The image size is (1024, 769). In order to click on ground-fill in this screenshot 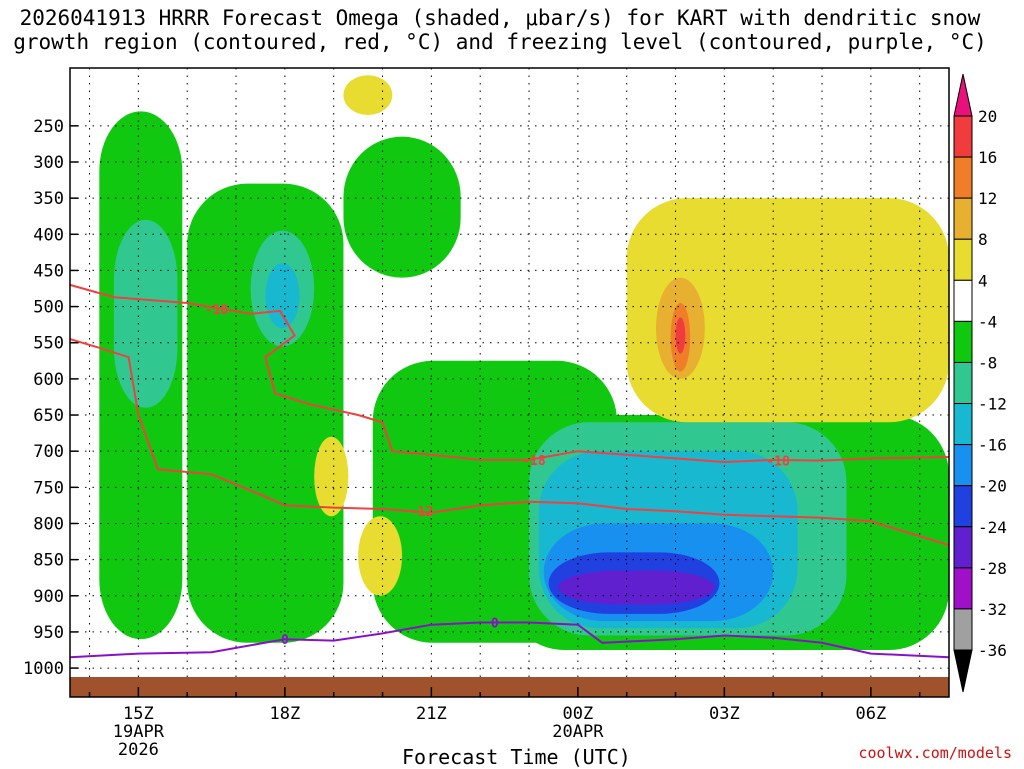, I will do `click(509, 687)`.